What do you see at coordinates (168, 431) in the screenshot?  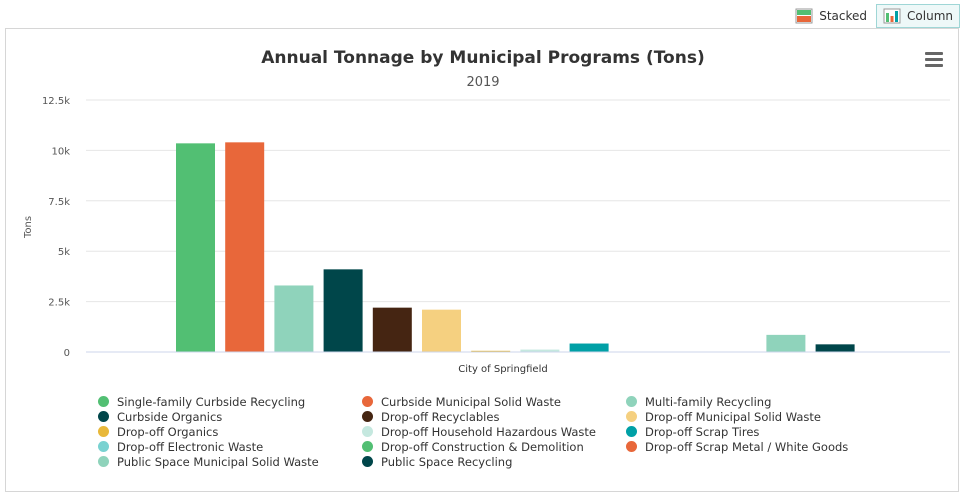 I see `legend-label: Drop-off Organics` at bounding box center [168, 431].